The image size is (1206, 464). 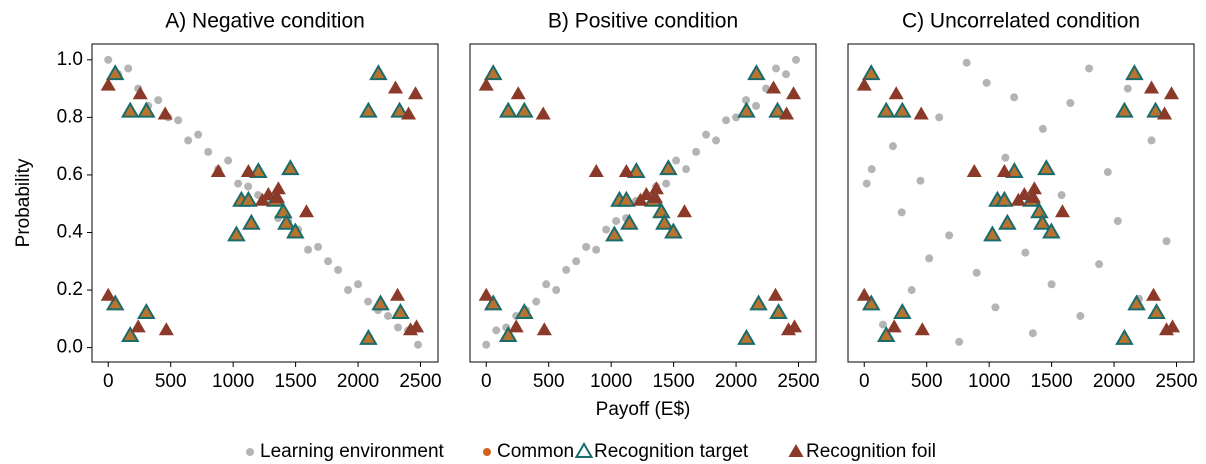 What do you see at coordinates (70, 347) in the screenshot?
I see `y-tick-label: 0.0` at bounding box center [70, 347].